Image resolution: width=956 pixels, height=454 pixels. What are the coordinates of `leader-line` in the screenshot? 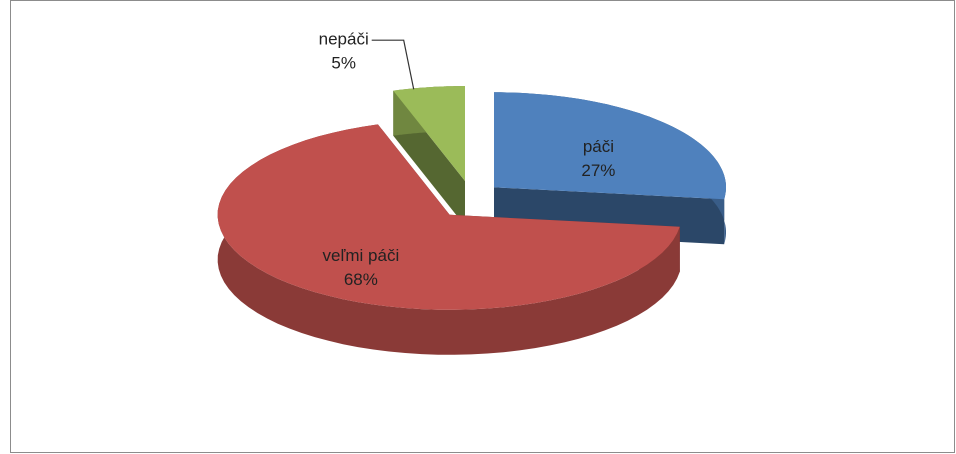 It's located at (393, 64).